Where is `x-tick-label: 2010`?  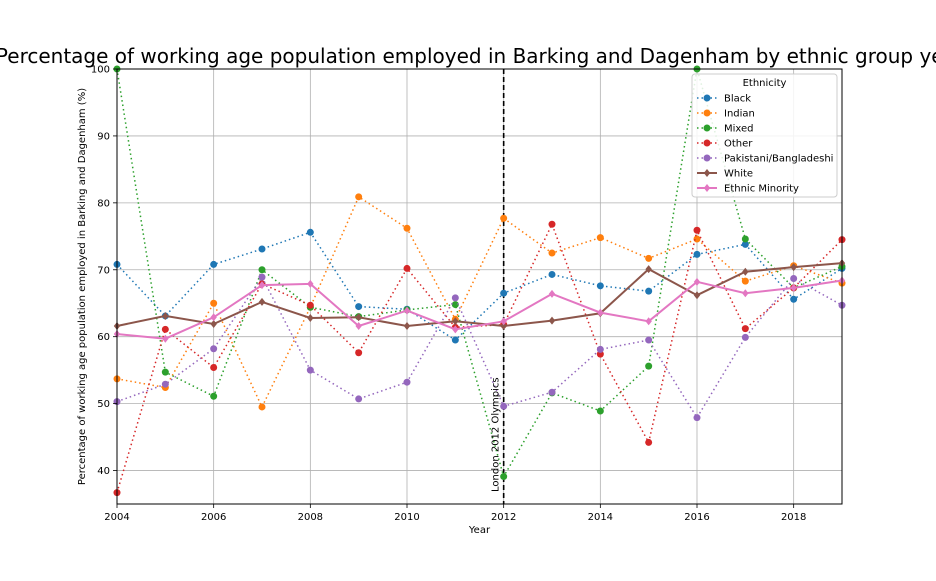 x-tick-label: 2010 is located at coordinates (406, 517).